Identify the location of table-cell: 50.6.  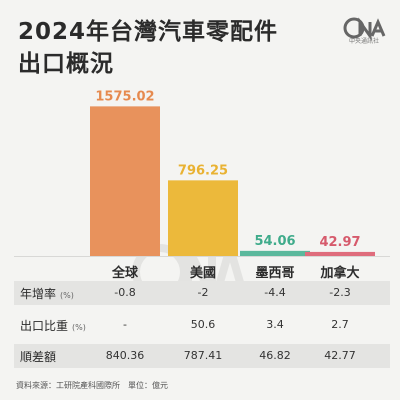
(203, 324).